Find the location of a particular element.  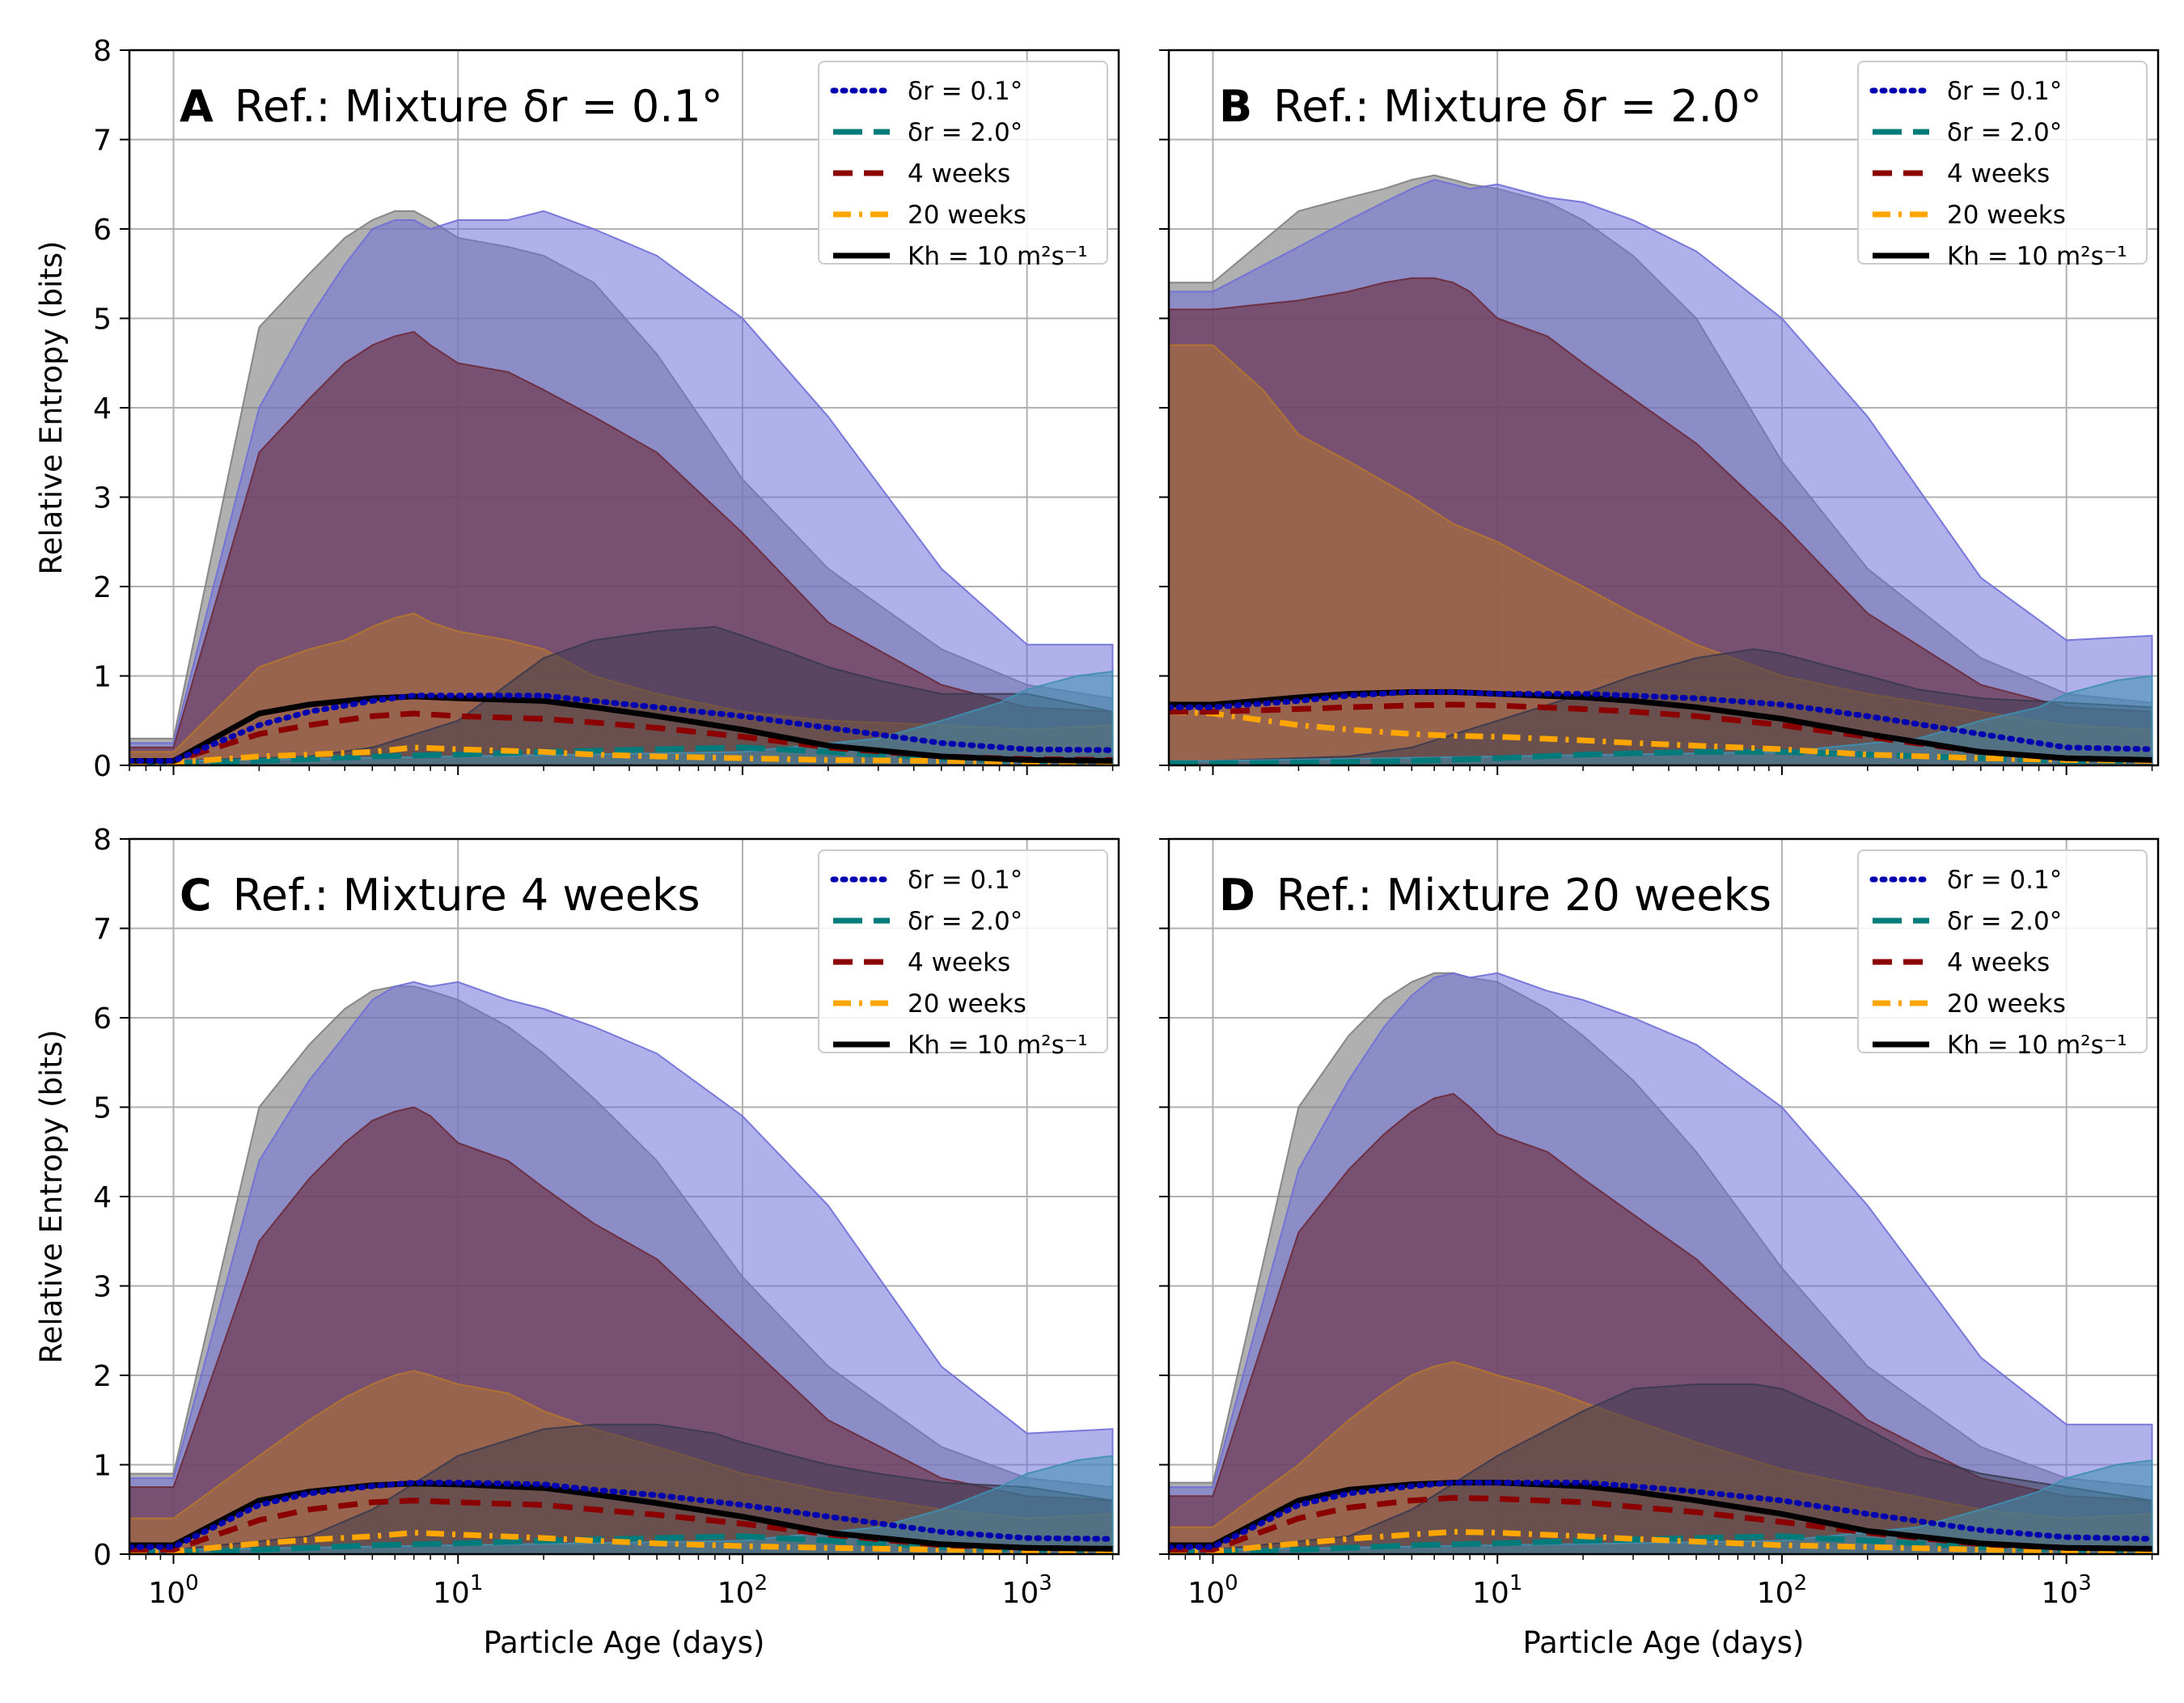

panel-title: A Ref.: Mixture δr = 0.1° is located at coordinates (451, 106).